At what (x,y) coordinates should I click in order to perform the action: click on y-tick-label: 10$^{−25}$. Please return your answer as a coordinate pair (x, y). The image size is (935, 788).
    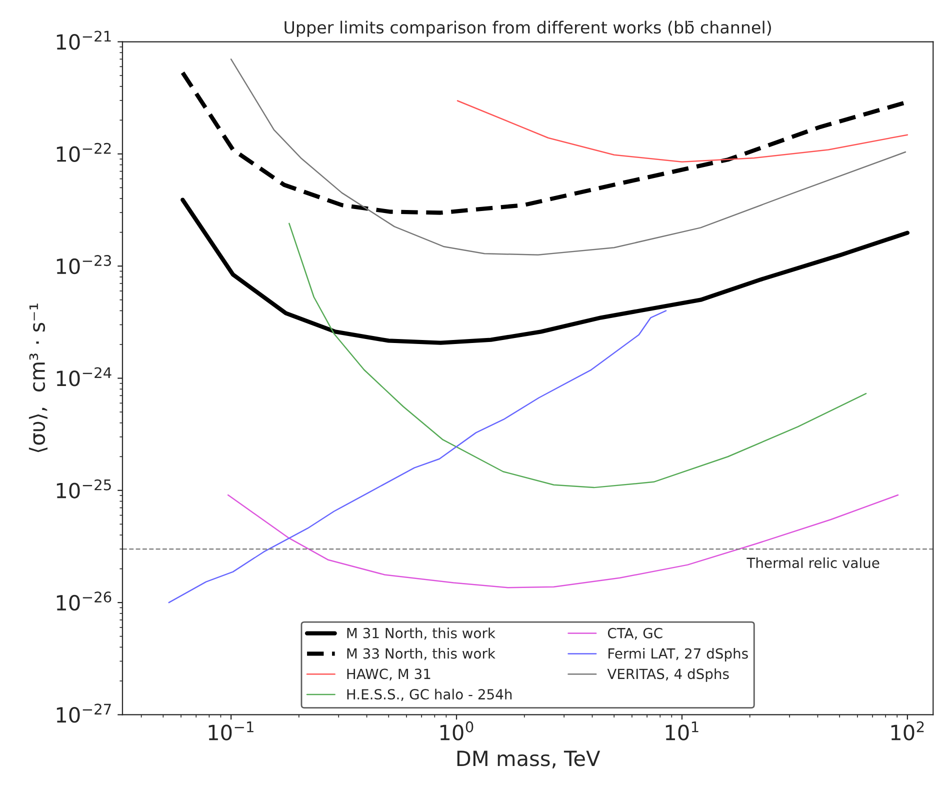
    Looking at the image, I should click on (83, 488).